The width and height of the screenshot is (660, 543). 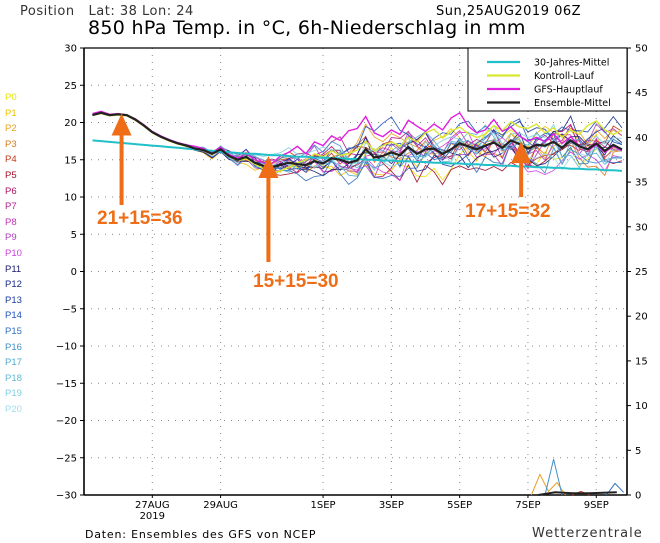 What do you see at coordinates (638, 496) in the screenshot?
I see `y-tick-label-right: 0` at bounding box center [638, 496].